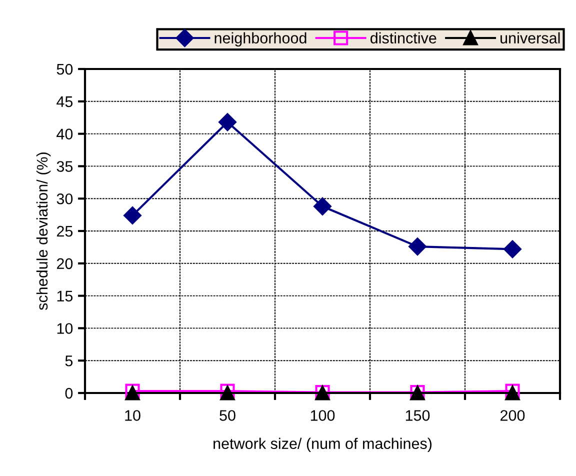 The height and width of the screenshot is (476, 576). I want to click on legend-label: neighborhood, so click(260, 39).